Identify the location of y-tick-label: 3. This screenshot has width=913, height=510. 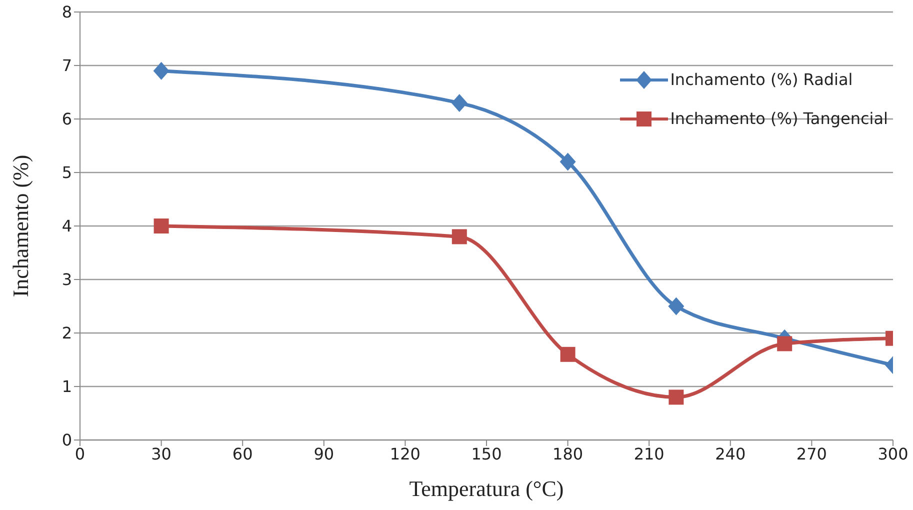
(67, 280).